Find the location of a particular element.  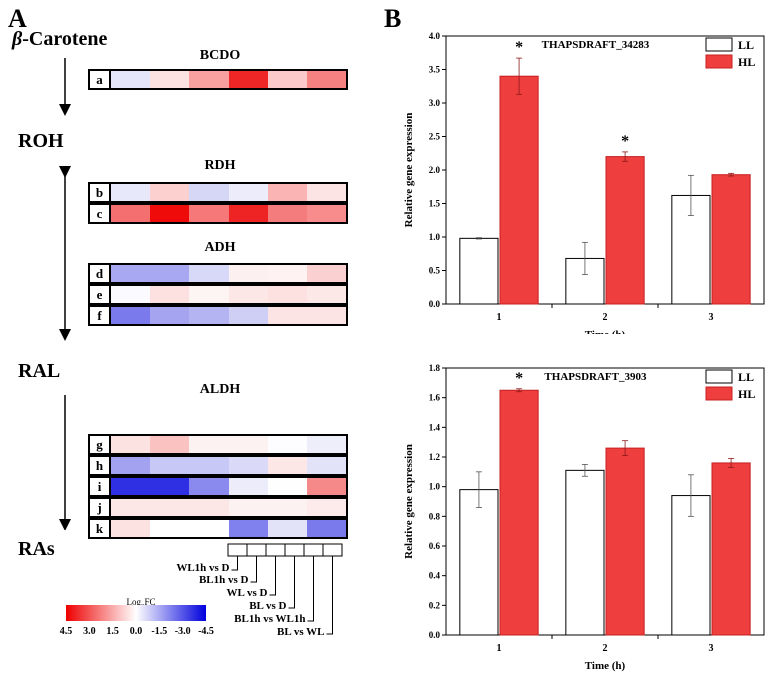

y-tick-label: 1.2 is located at coordinates (435, 457).